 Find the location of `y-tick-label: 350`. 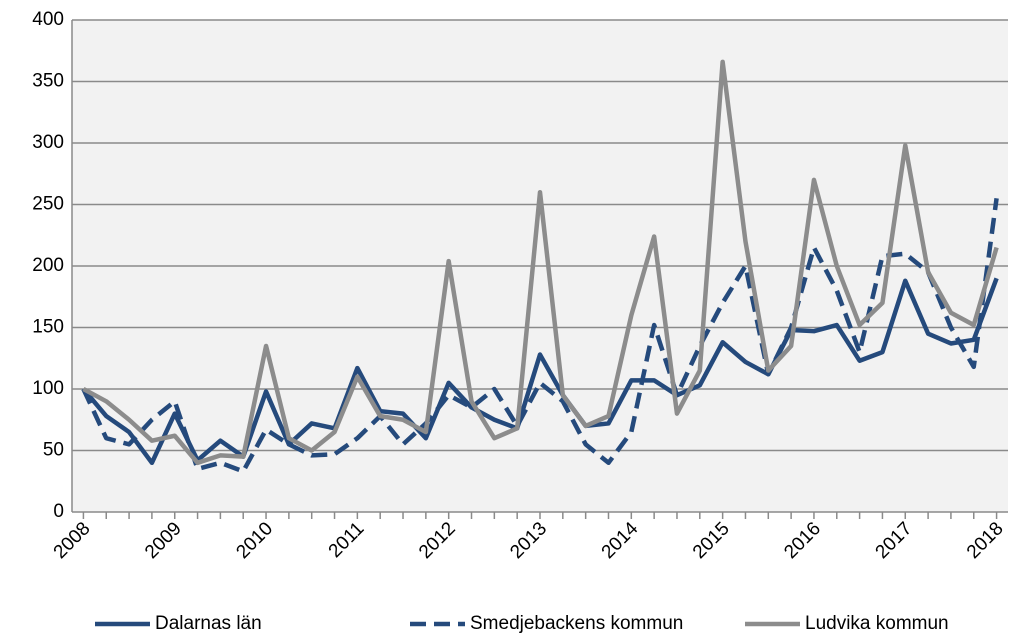

y-tick-label: 350 is located at coordinates (48, 81).